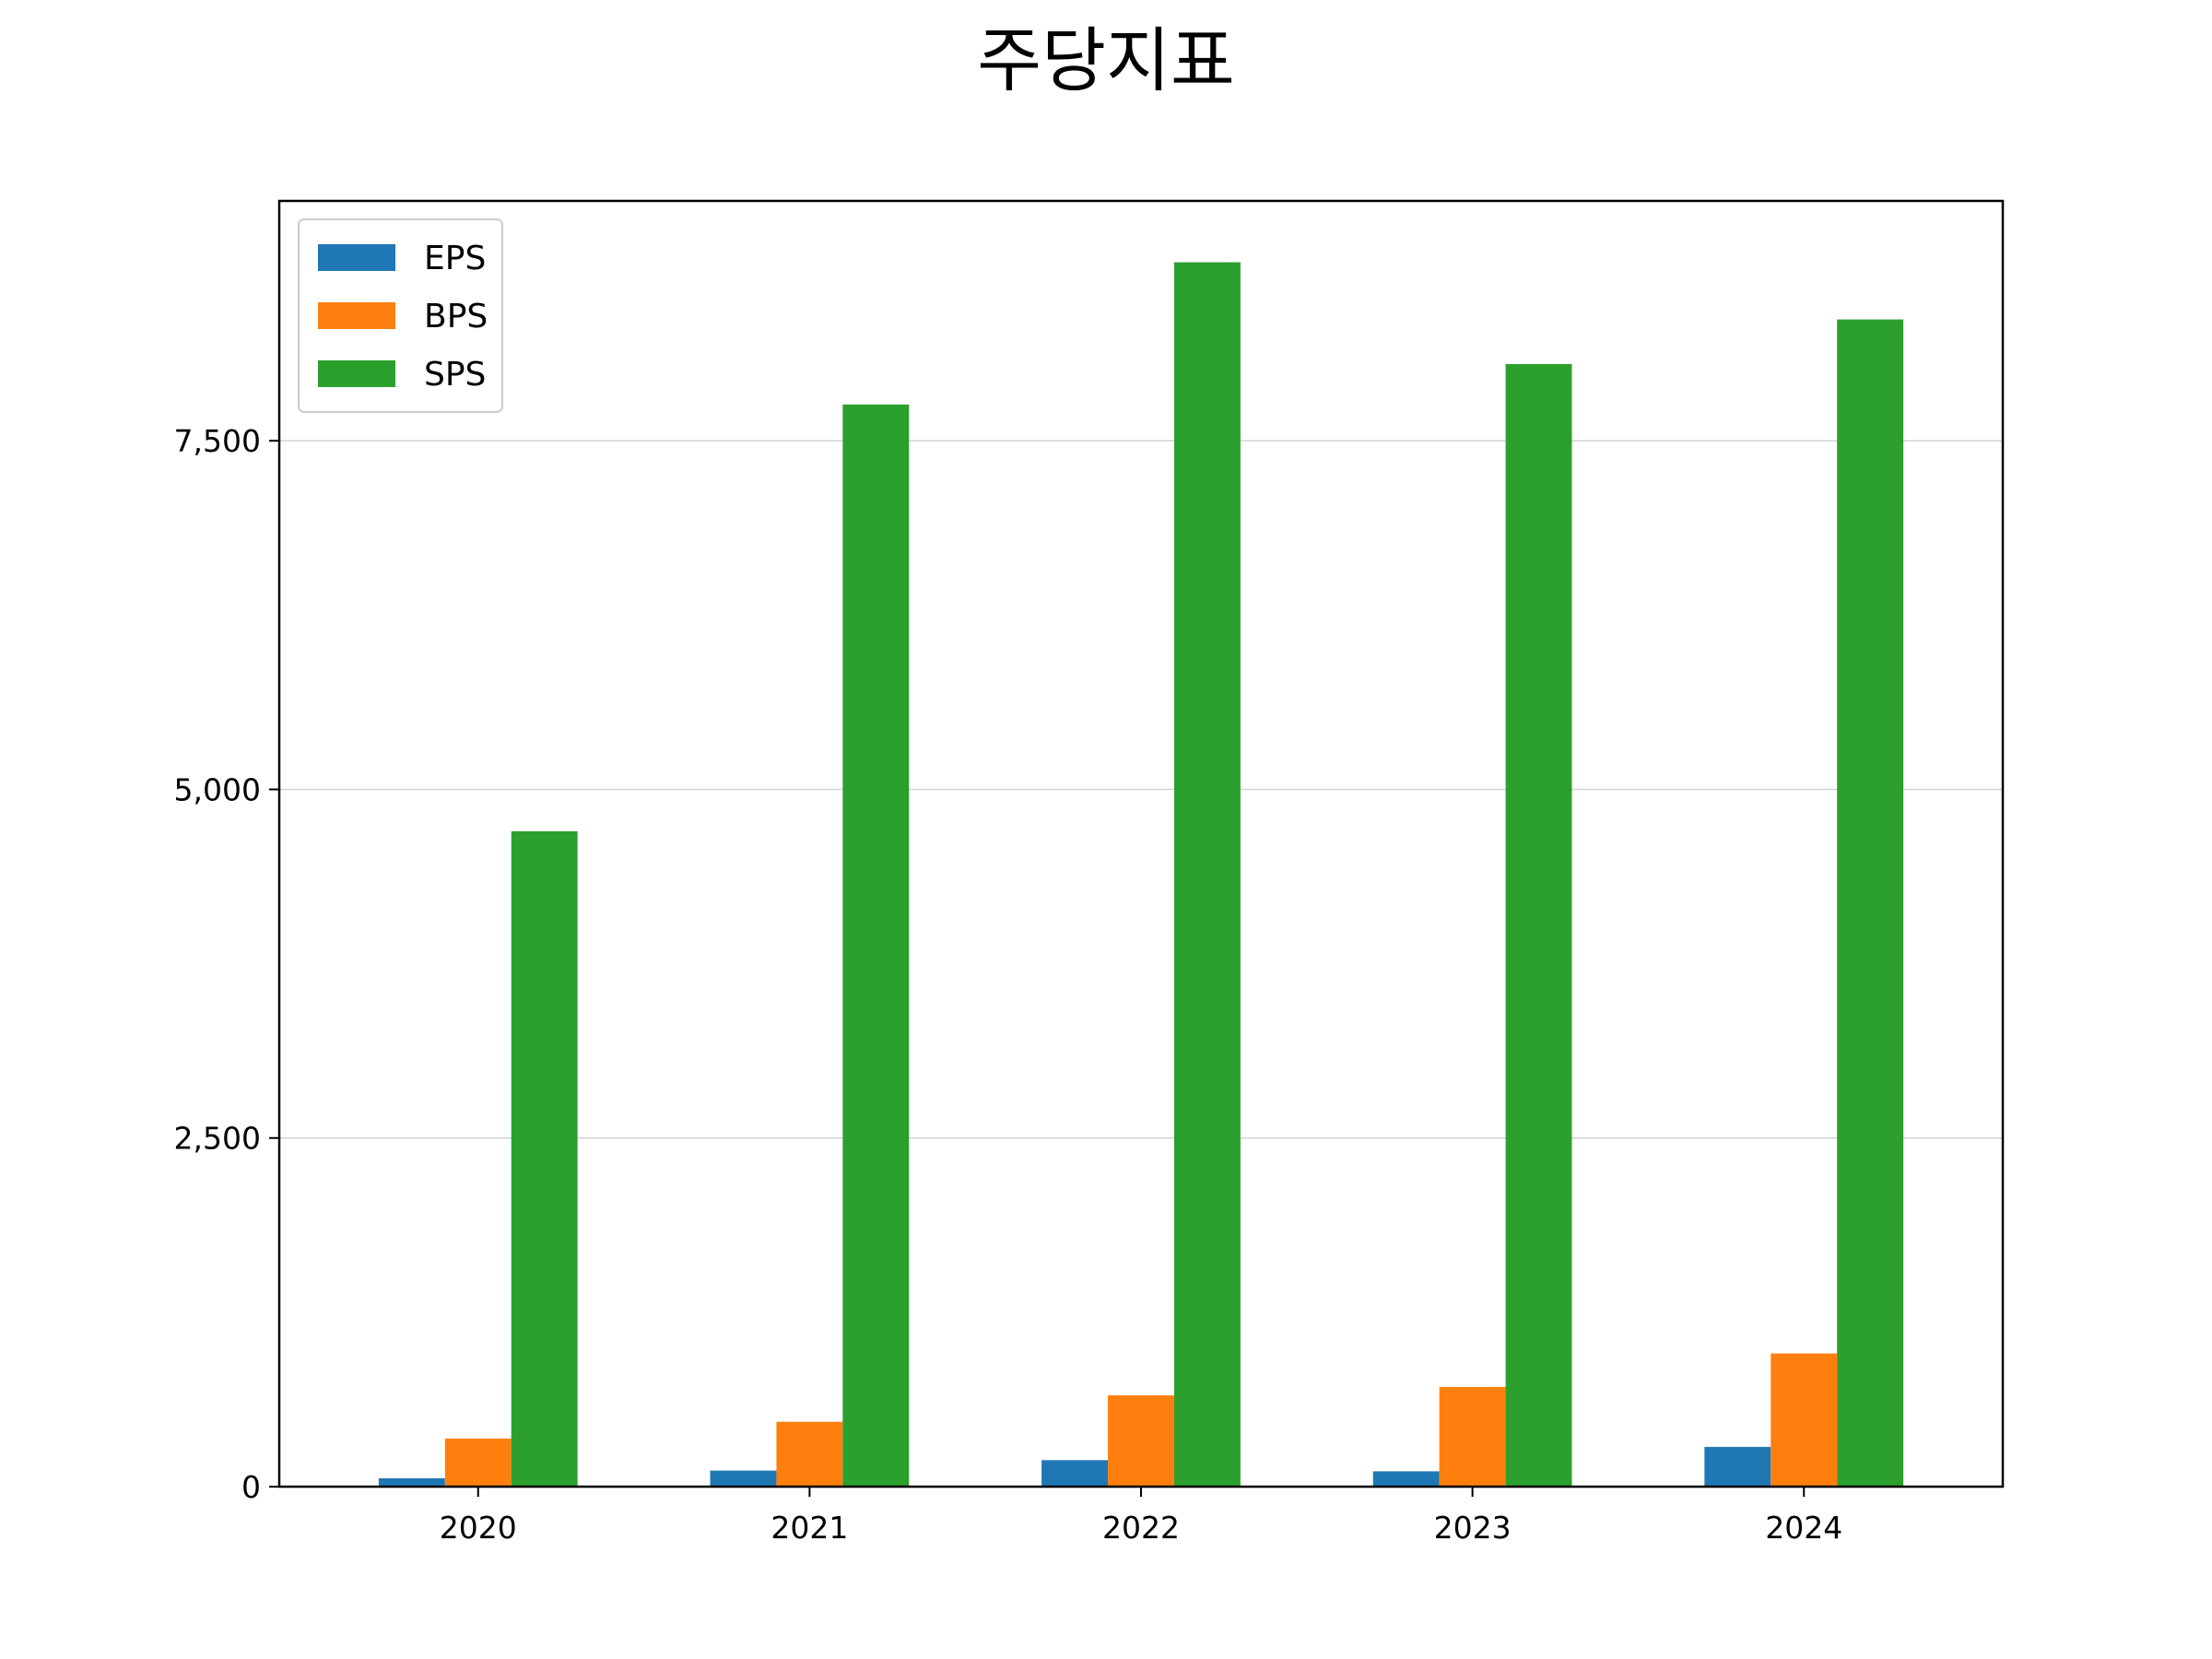  Describe the element at coordinates (1106, 60) in the screenshot. I see `chart-title: 주당지표` at that location.